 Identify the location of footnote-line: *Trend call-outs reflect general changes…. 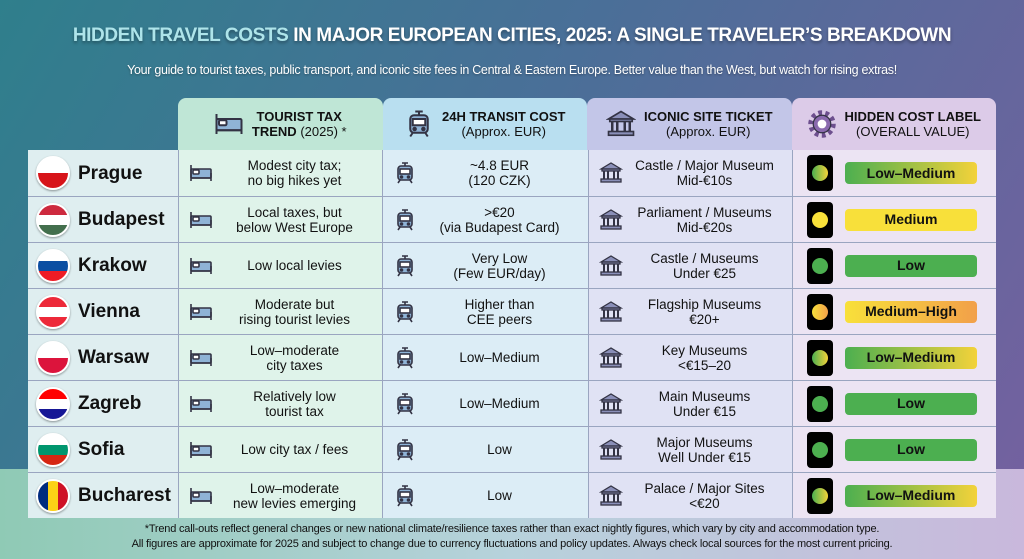
(512, 529).